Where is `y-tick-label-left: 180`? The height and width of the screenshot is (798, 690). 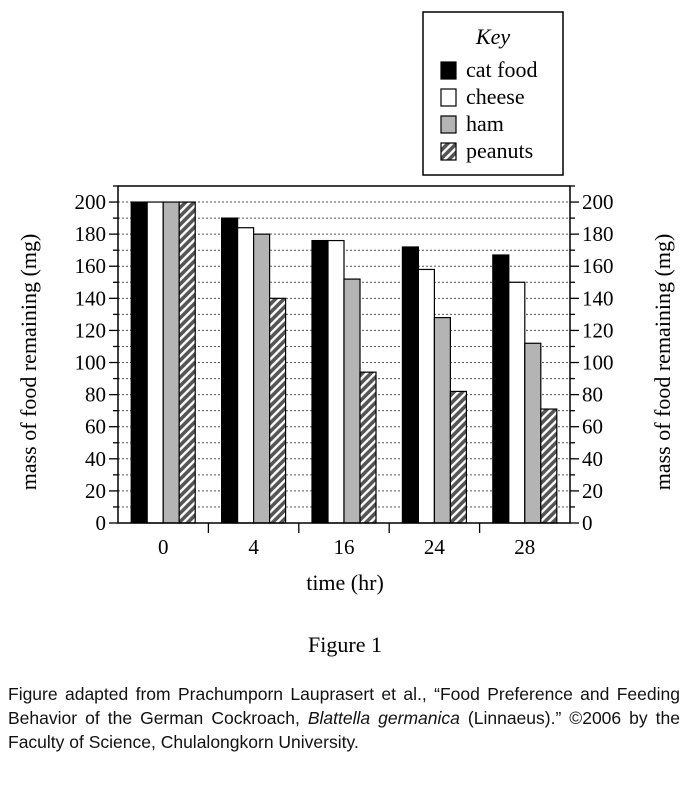 y-tick-label-left: 180 is located at coordinates (91, 234).